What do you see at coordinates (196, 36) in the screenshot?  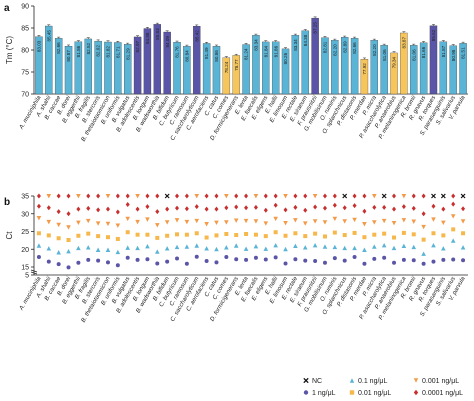 I see `bar-value-label: 85.42` at bounding box center [196, 36].